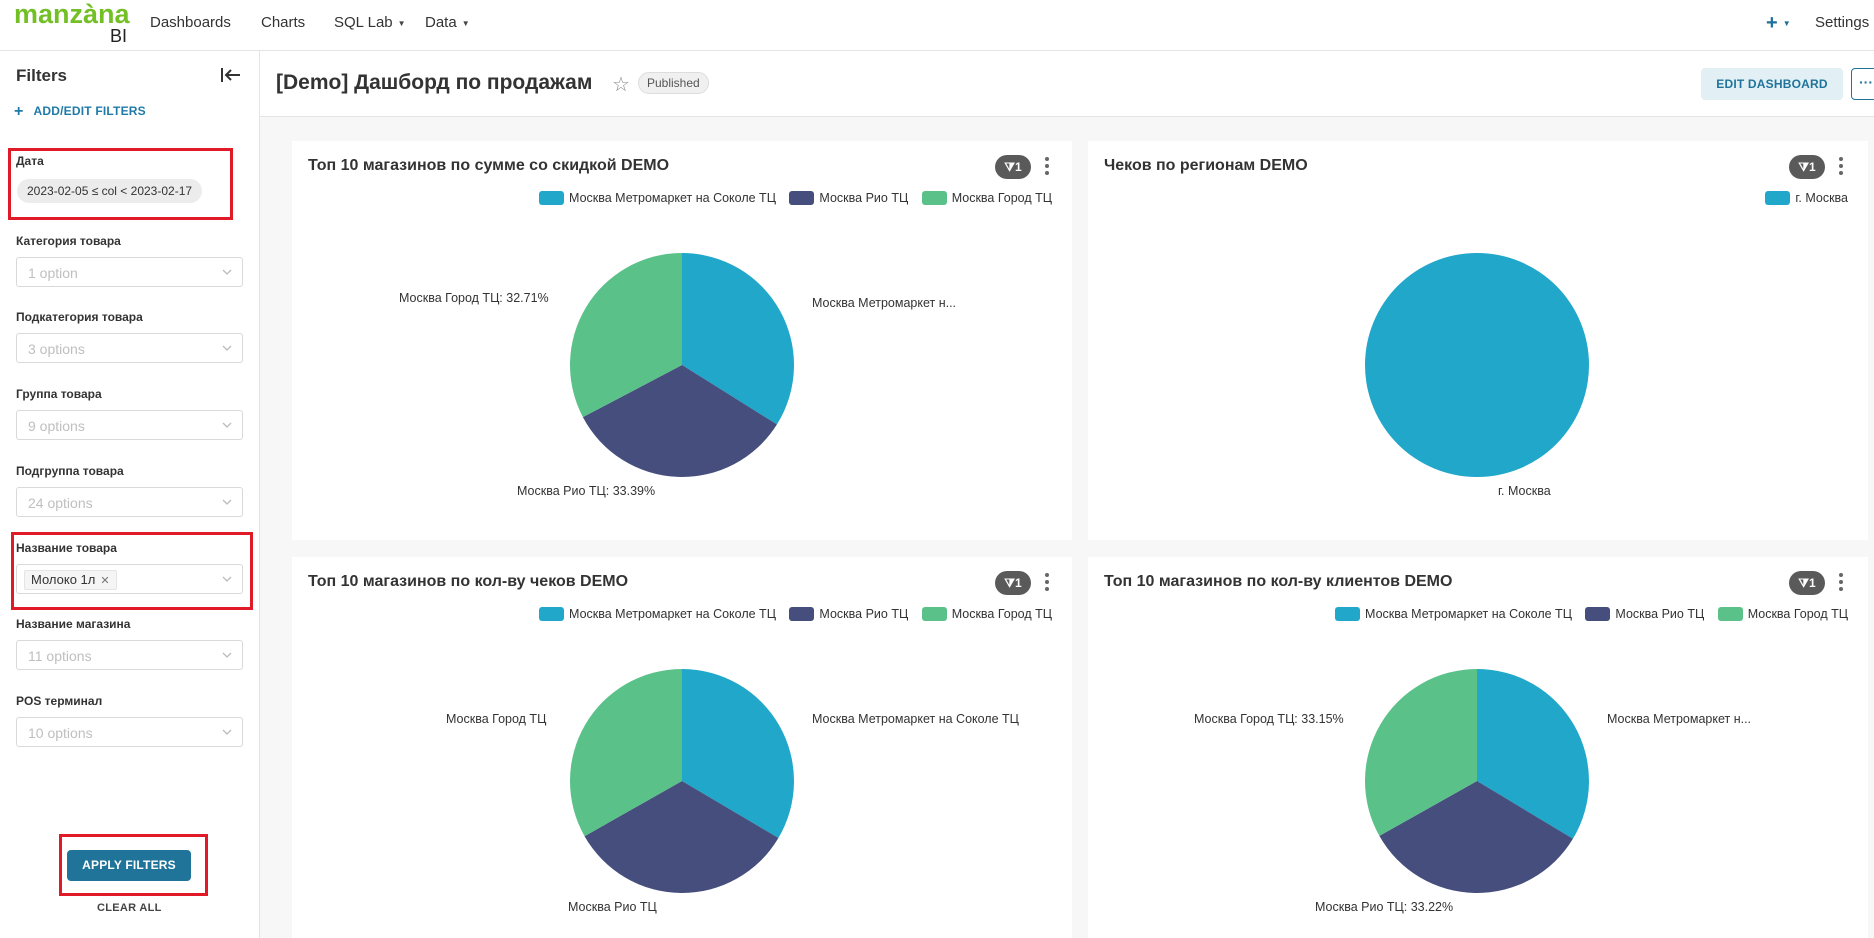 The width and height of the screenshot is (1874, 938). I want to click on store-name-select: 11 options, so click(129, 655).